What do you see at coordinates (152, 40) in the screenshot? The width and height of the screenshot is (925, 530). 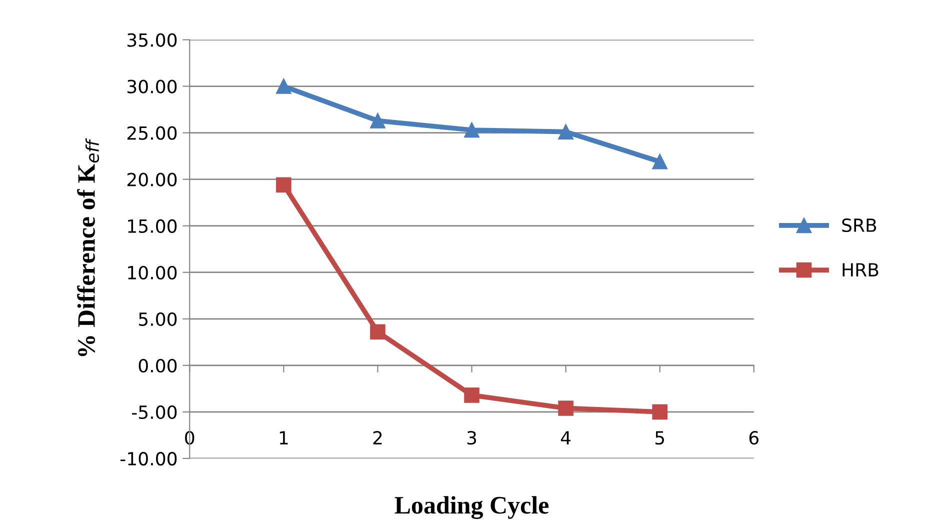 I see `y-tick-label: 35.00` at bounding box center [152, 40].